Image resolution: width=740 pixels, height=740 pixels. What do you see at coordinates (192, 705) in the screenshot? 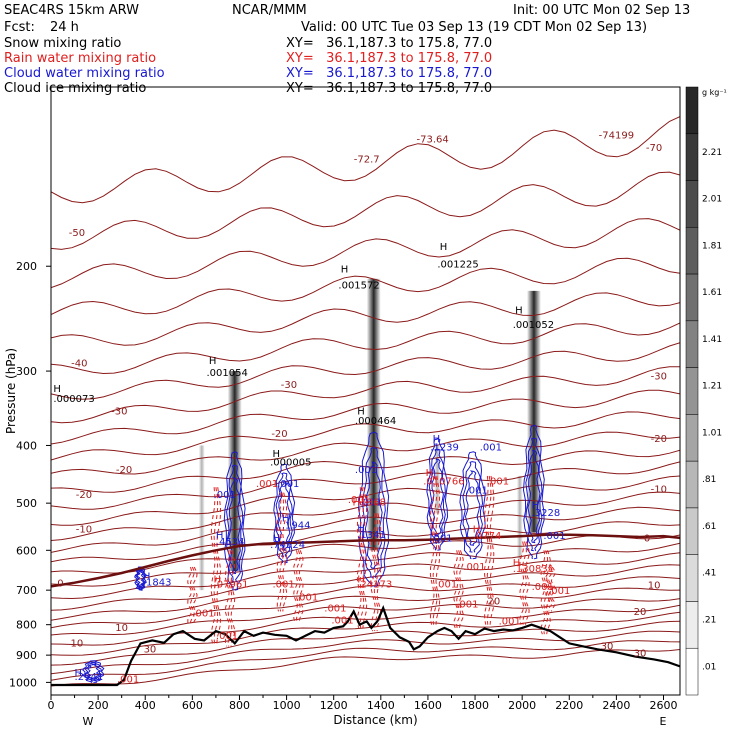
I see `x-tick-label: 600` at bounding box center [192, 705].